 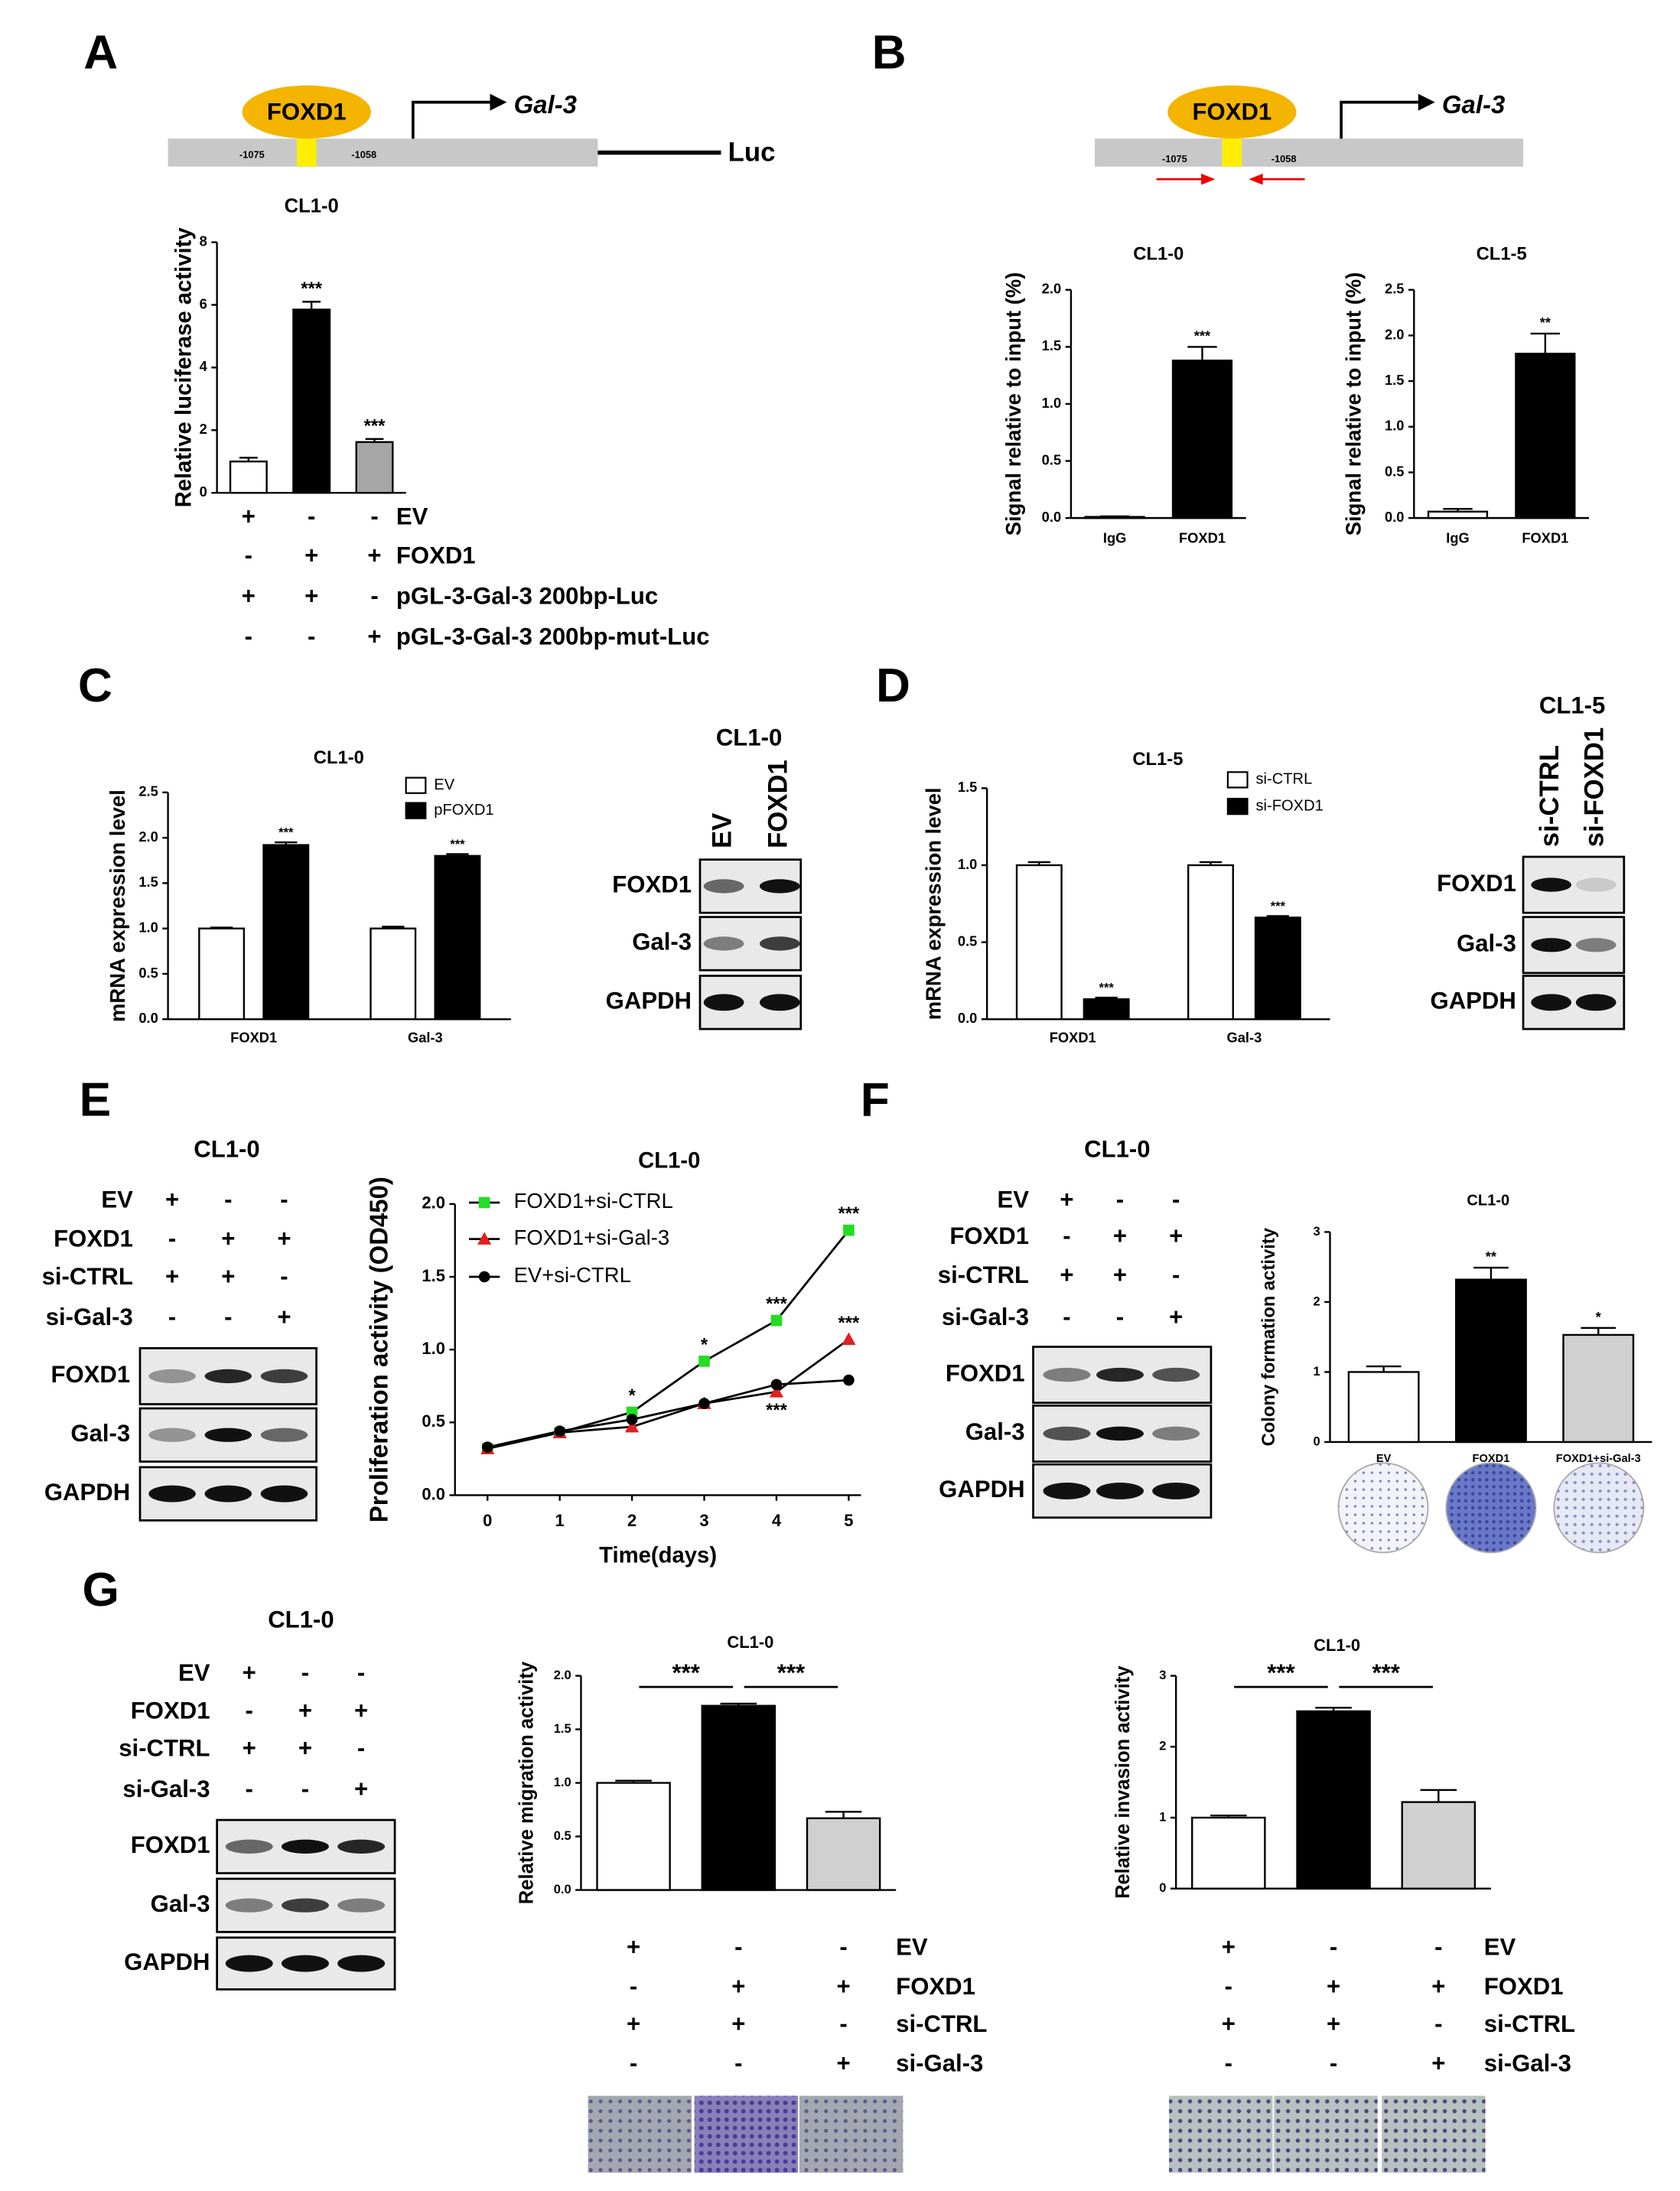 What do you see at coordinates (100, 53) in the screenshot?
I see `panel-letter: A` at bounding box center [100, 53].